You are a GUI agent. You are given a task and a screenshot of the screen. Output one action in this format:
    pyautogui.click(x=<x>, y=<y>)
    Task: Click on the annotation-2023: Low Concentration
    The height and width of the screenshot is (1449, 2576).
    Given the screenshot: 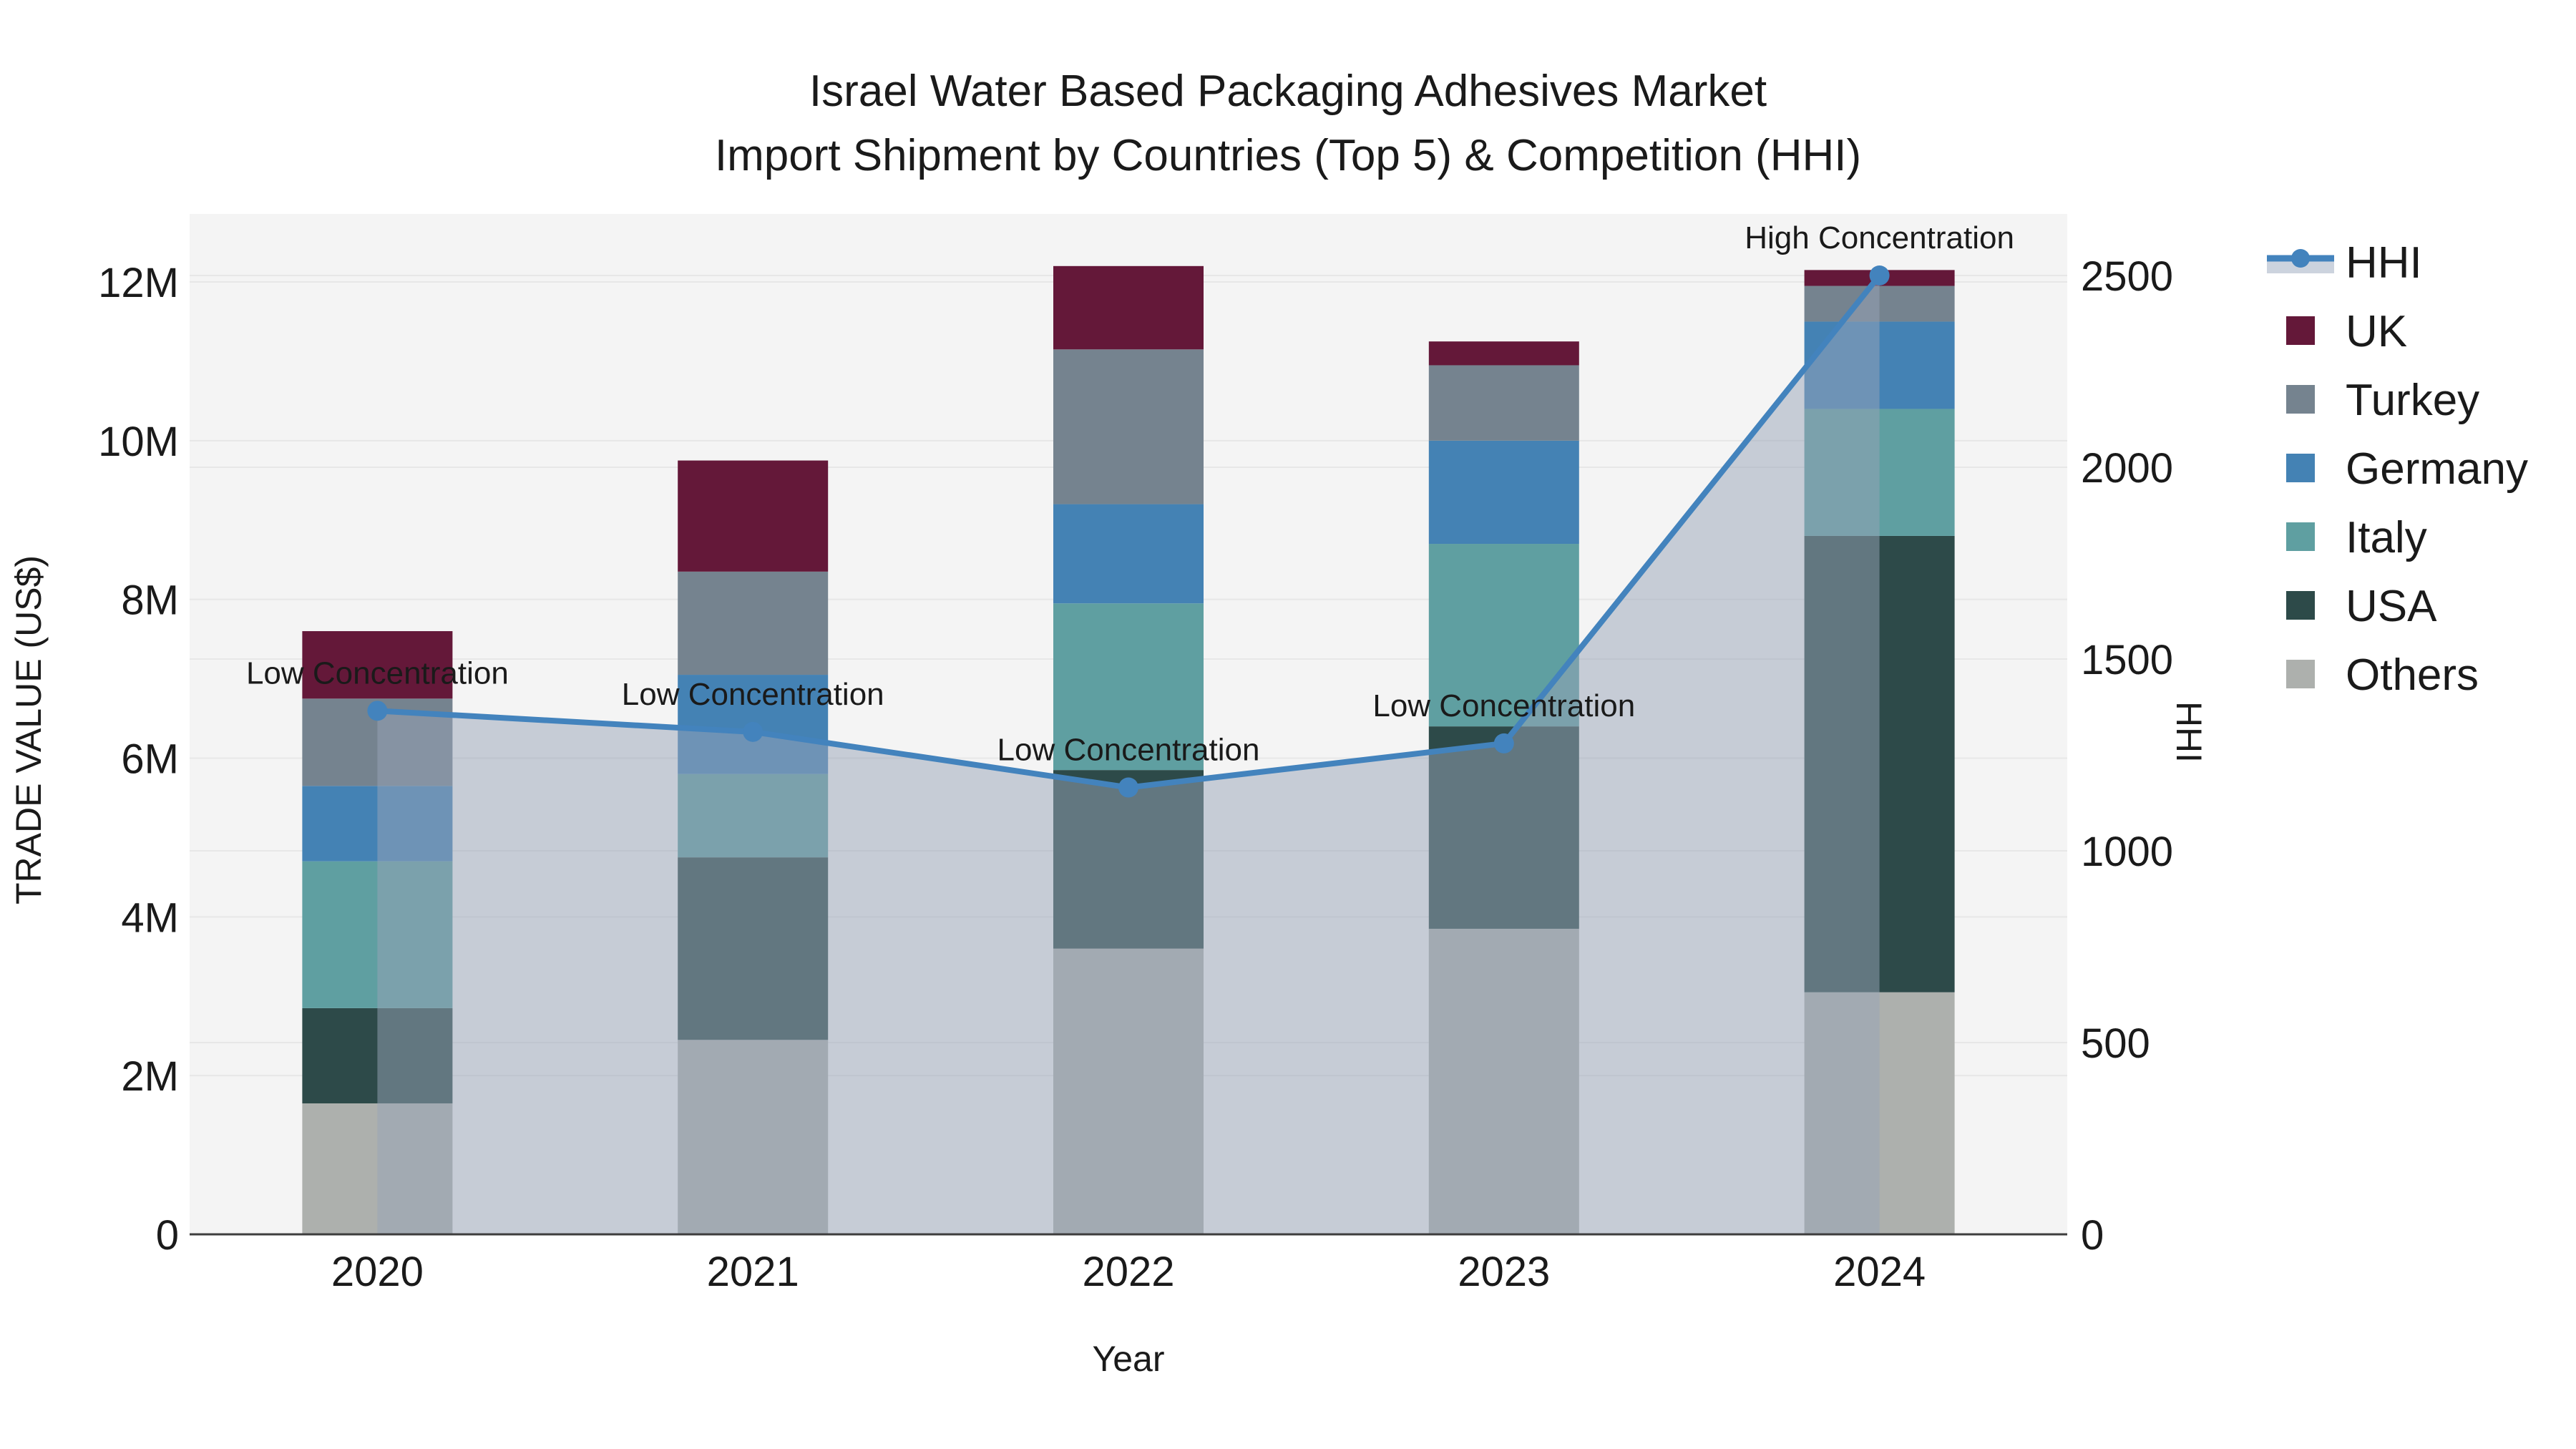 What is the action you would take?
    pyautogui.click(x=1503, y=705)
    